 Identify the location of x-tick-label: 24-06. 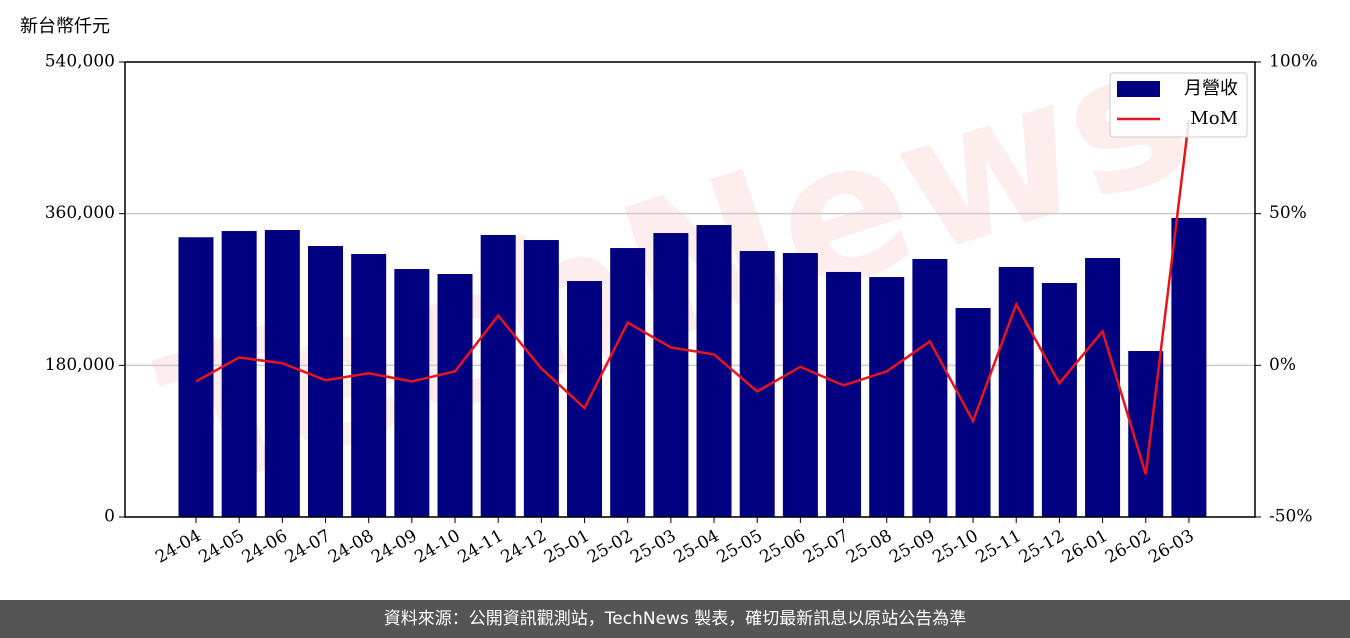
(265, 547).